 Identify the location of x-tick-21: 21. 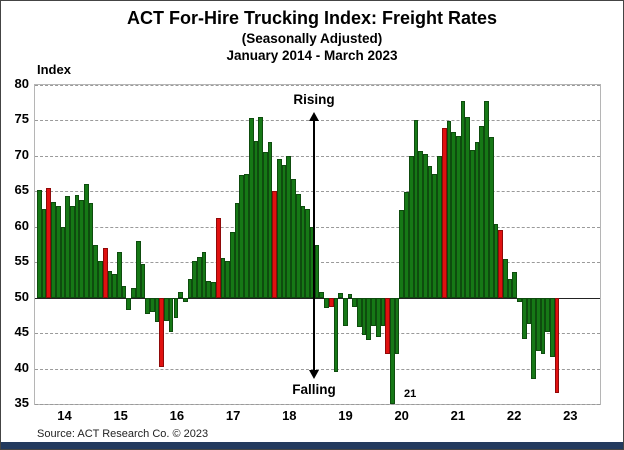
(458, 415).